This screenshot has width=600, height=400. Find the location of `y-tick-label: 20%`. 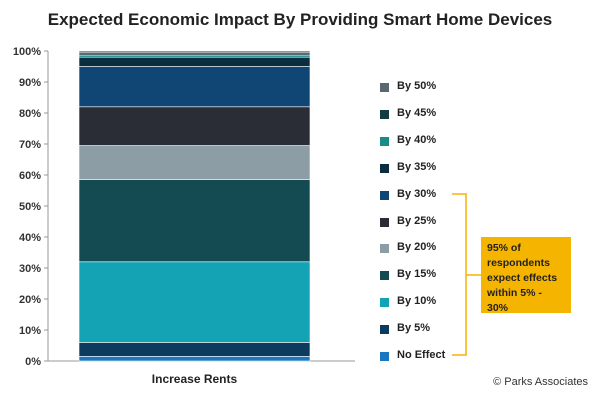

y-tick-label: 20% is located at coordinates (30, 300).